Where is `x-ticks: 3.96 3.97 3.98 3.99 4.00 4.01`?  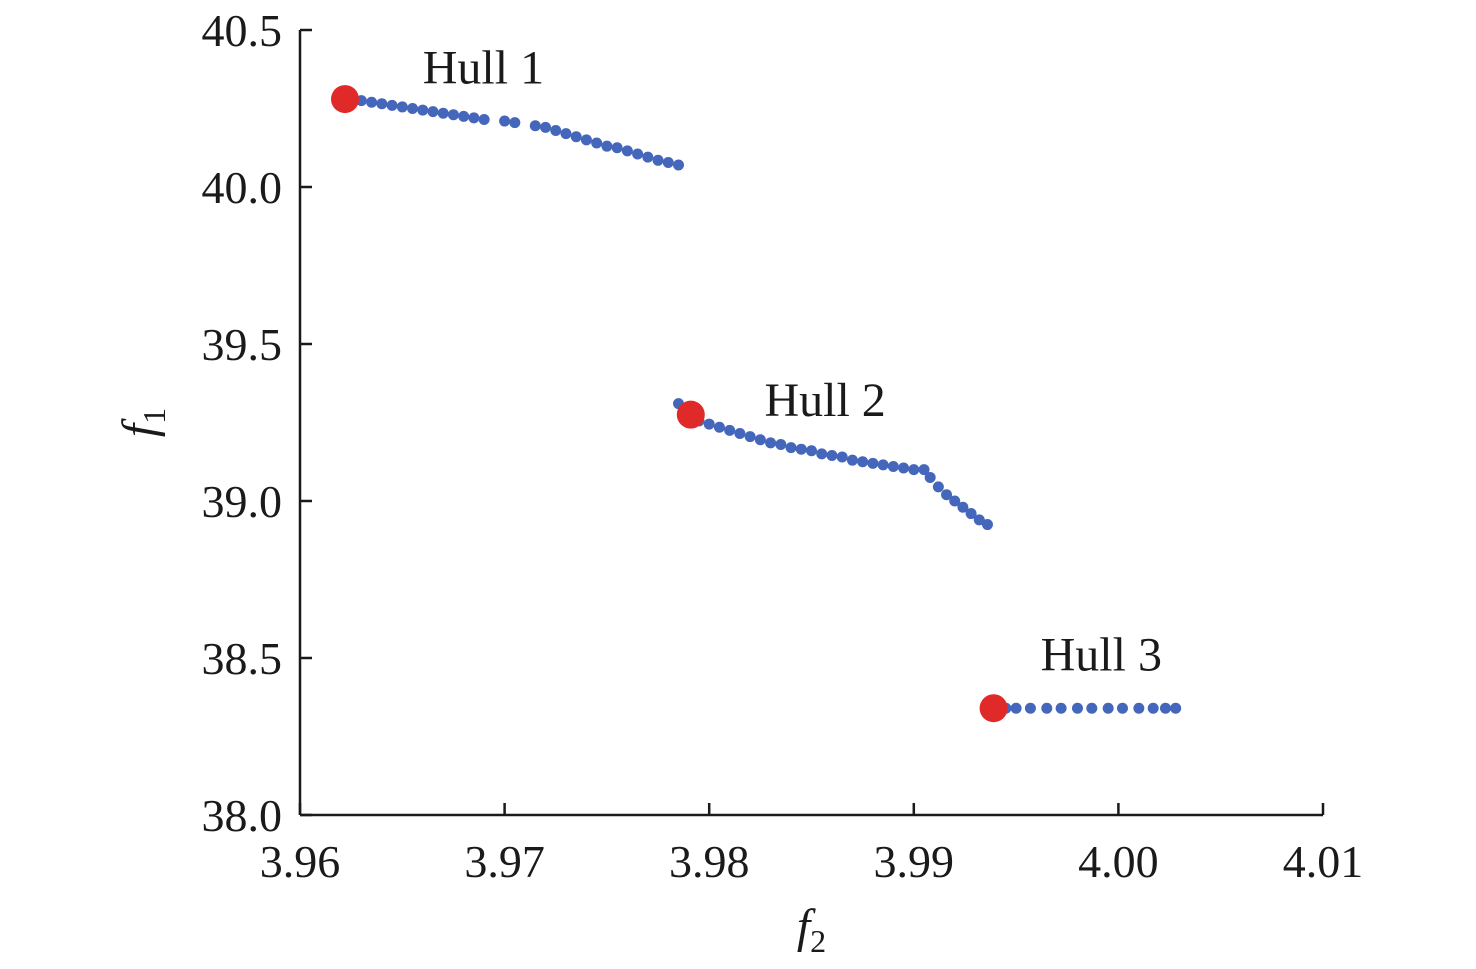
x-ticks: 3.96 3.97 3.98 3.99 4.00 4.01 is located at coordinates (812, 845).